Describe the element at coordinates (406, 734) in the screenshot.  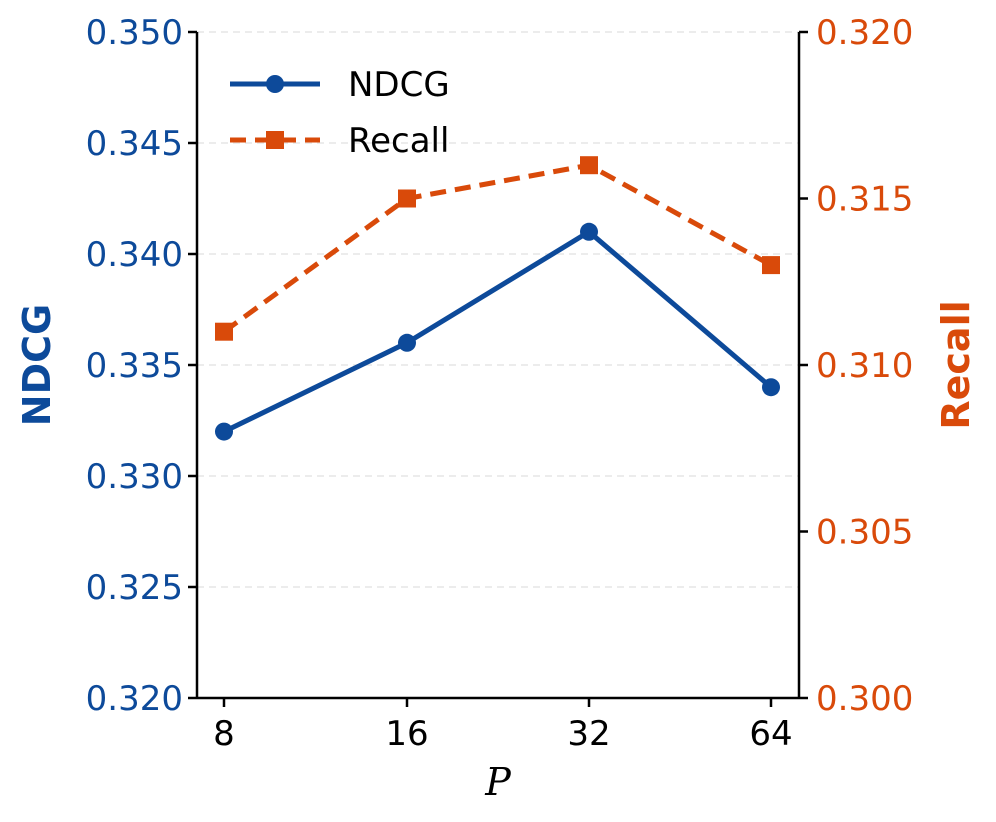
I see `x-tick-label: 16` at that location.